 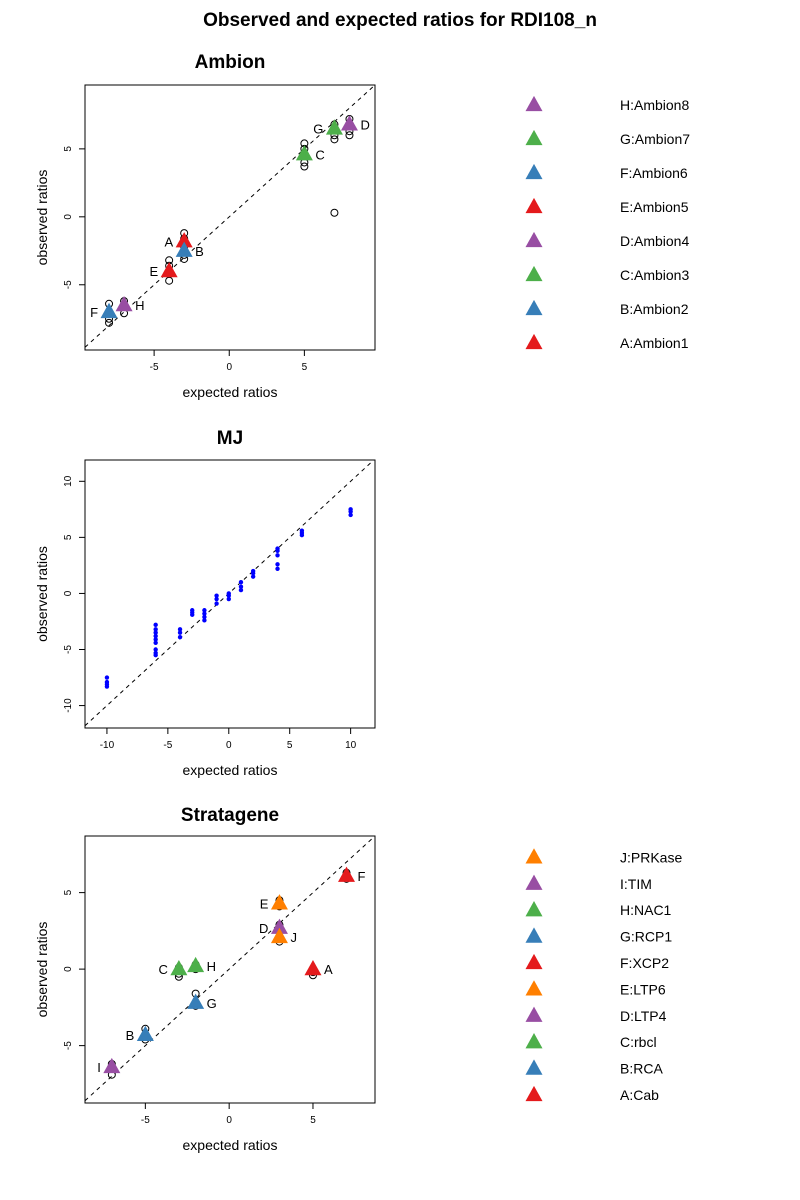 I want to click on group-letter-C: C, so click(x=319, y=154).